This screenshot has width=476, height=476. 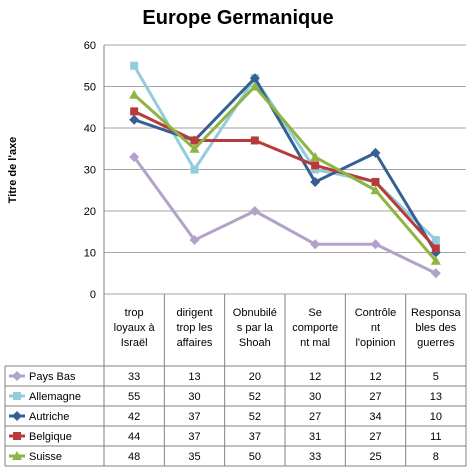 I want to click on data-label: 11, so click(x=435, y=437).